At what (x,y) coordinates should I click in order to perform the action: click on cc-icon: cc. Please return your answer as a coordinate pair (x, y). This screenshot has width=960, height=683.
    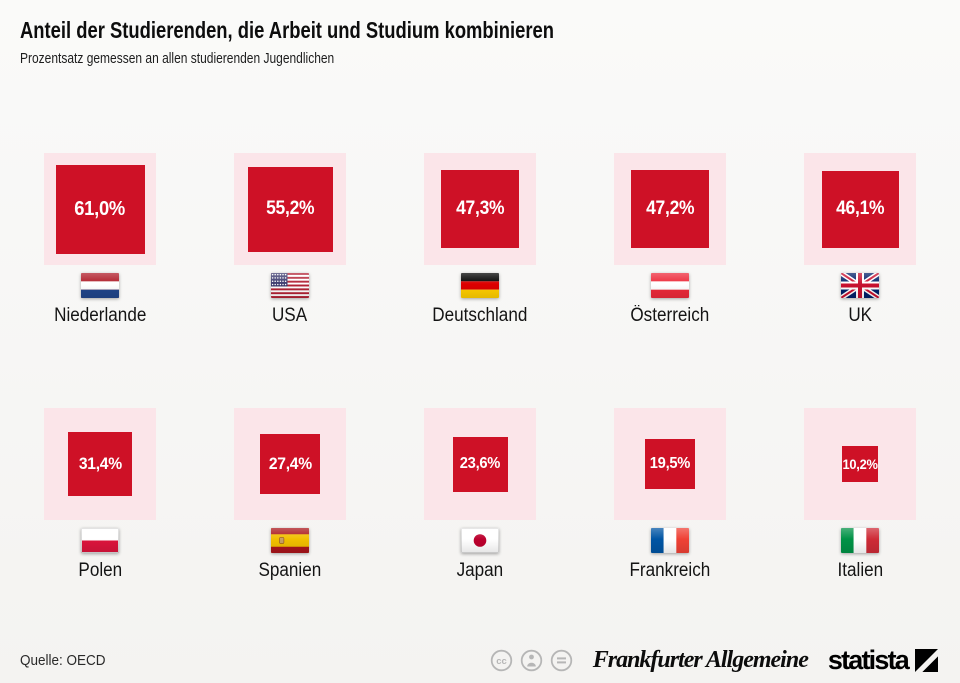
    Looking at the image, I should click on (501, 660).